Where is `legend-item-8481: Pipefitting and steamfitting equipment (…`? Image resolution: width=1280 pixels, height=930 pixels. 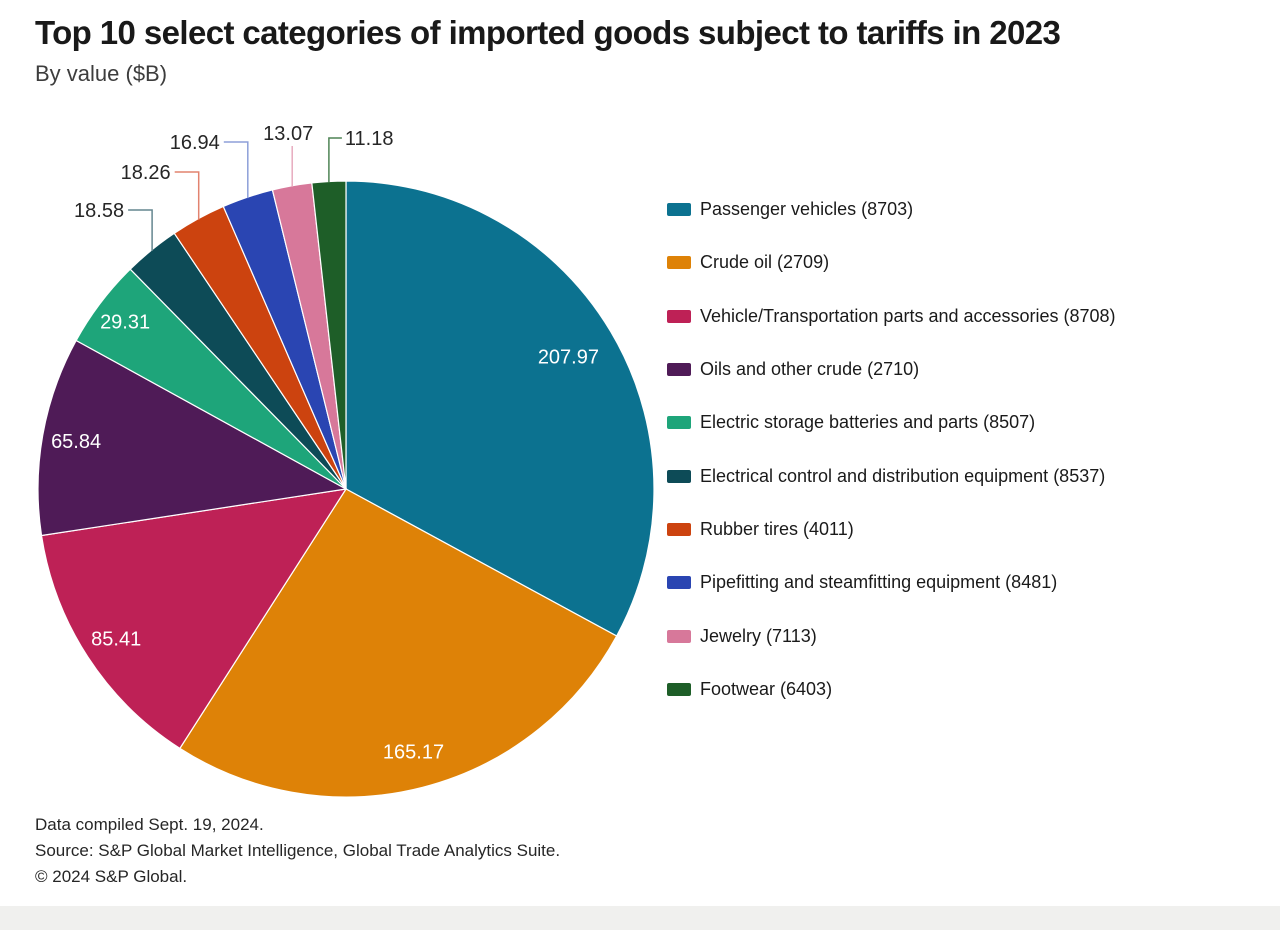 legend-item-8481: Pipefitting and steamfitting equipment (… is located at coordinates (891, 582).